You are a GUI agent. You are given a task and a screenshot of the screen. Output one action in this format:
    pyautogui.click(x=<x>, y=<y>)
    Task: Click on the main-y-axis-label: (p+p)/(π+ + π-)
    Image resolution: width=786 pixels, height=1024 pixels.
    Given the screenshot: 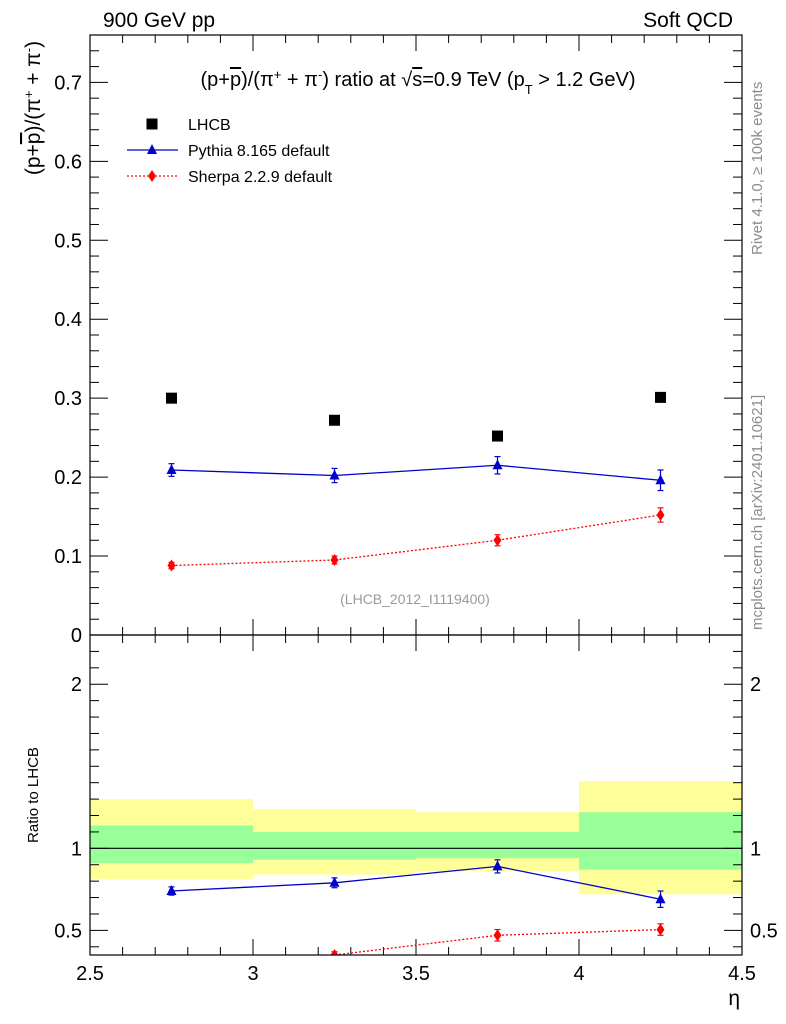 What is the action you would take?
    pyautogui.click(x=33, y=108)
    